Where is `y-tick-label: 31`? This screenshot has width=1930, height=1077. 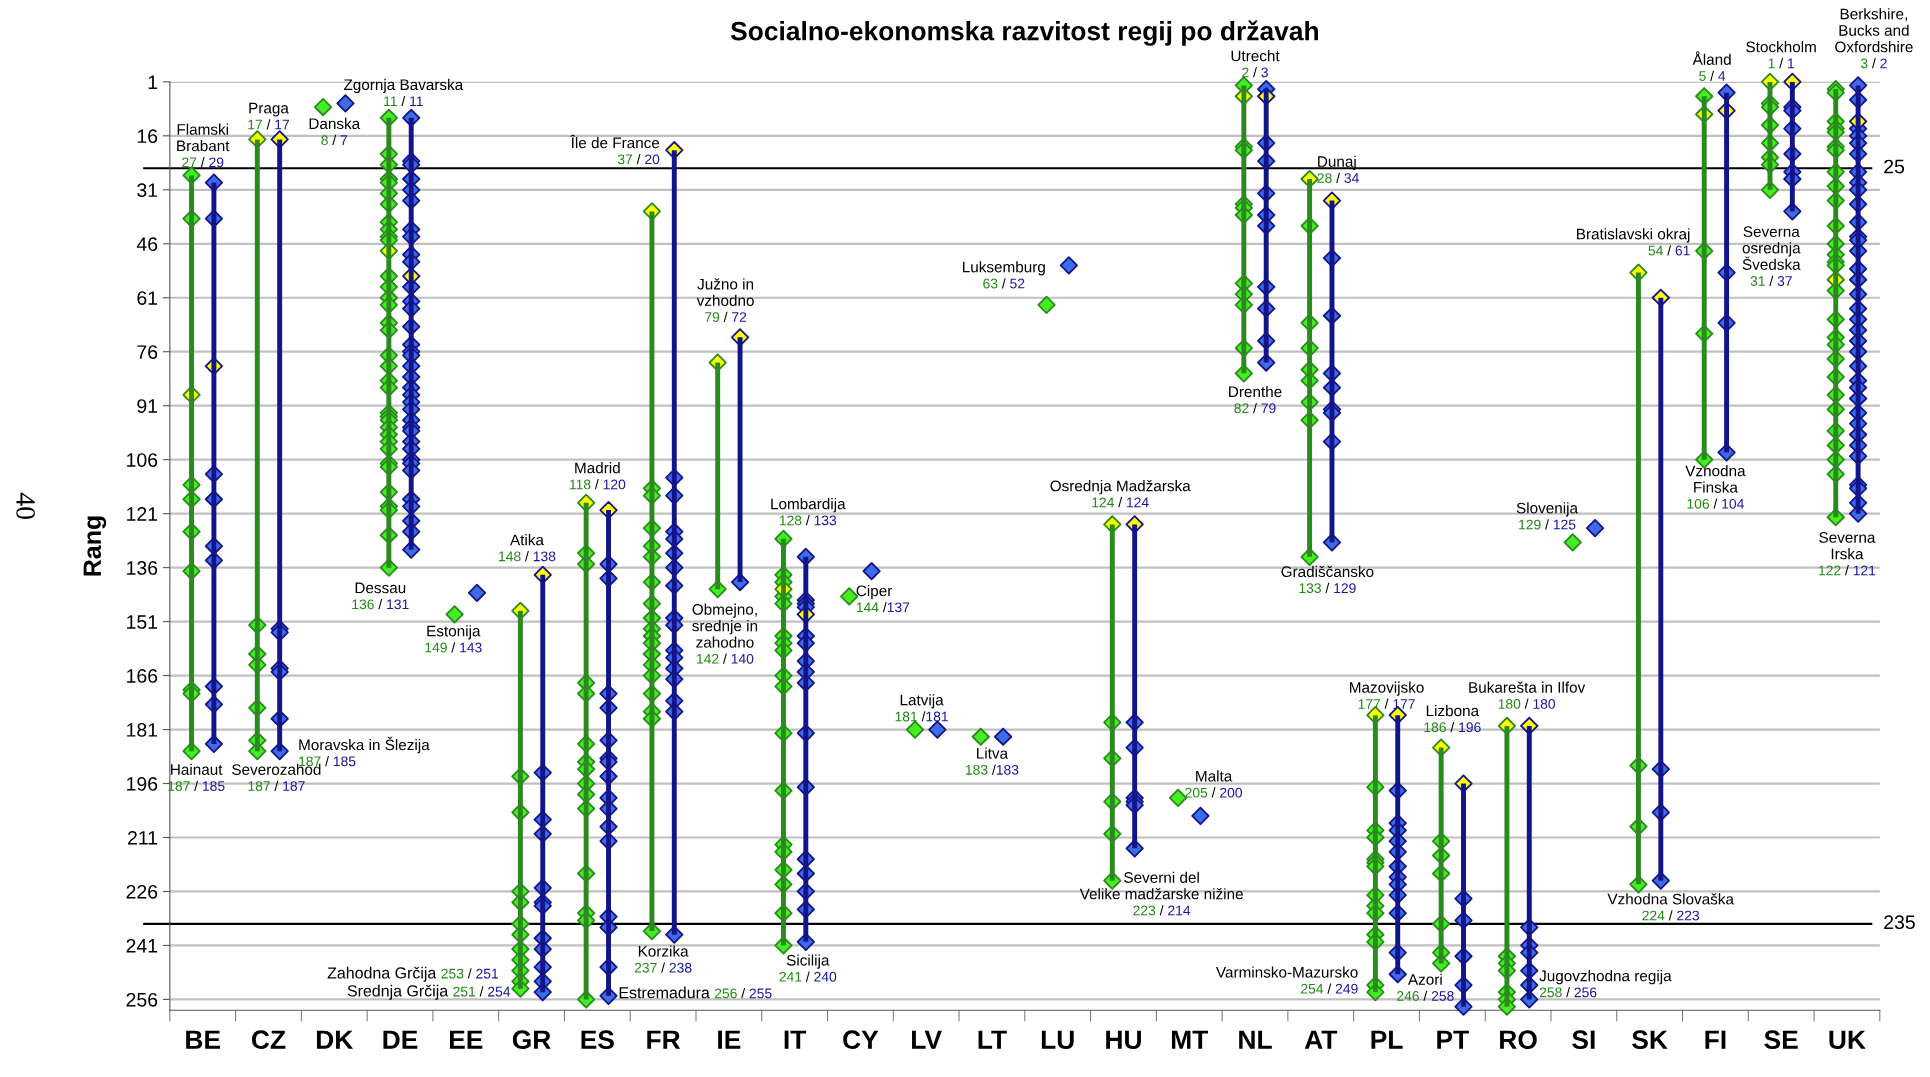
y-tick-label: 31 is located at coordinates (147, 190).